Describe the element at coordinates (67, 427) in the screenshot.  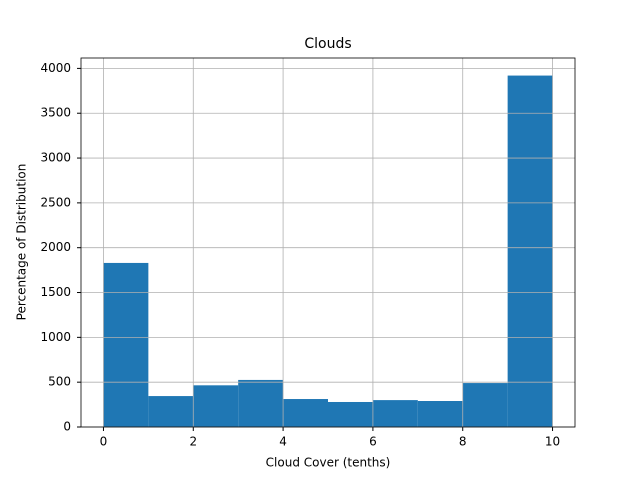
I see `y-tick-label: 0` at that location.